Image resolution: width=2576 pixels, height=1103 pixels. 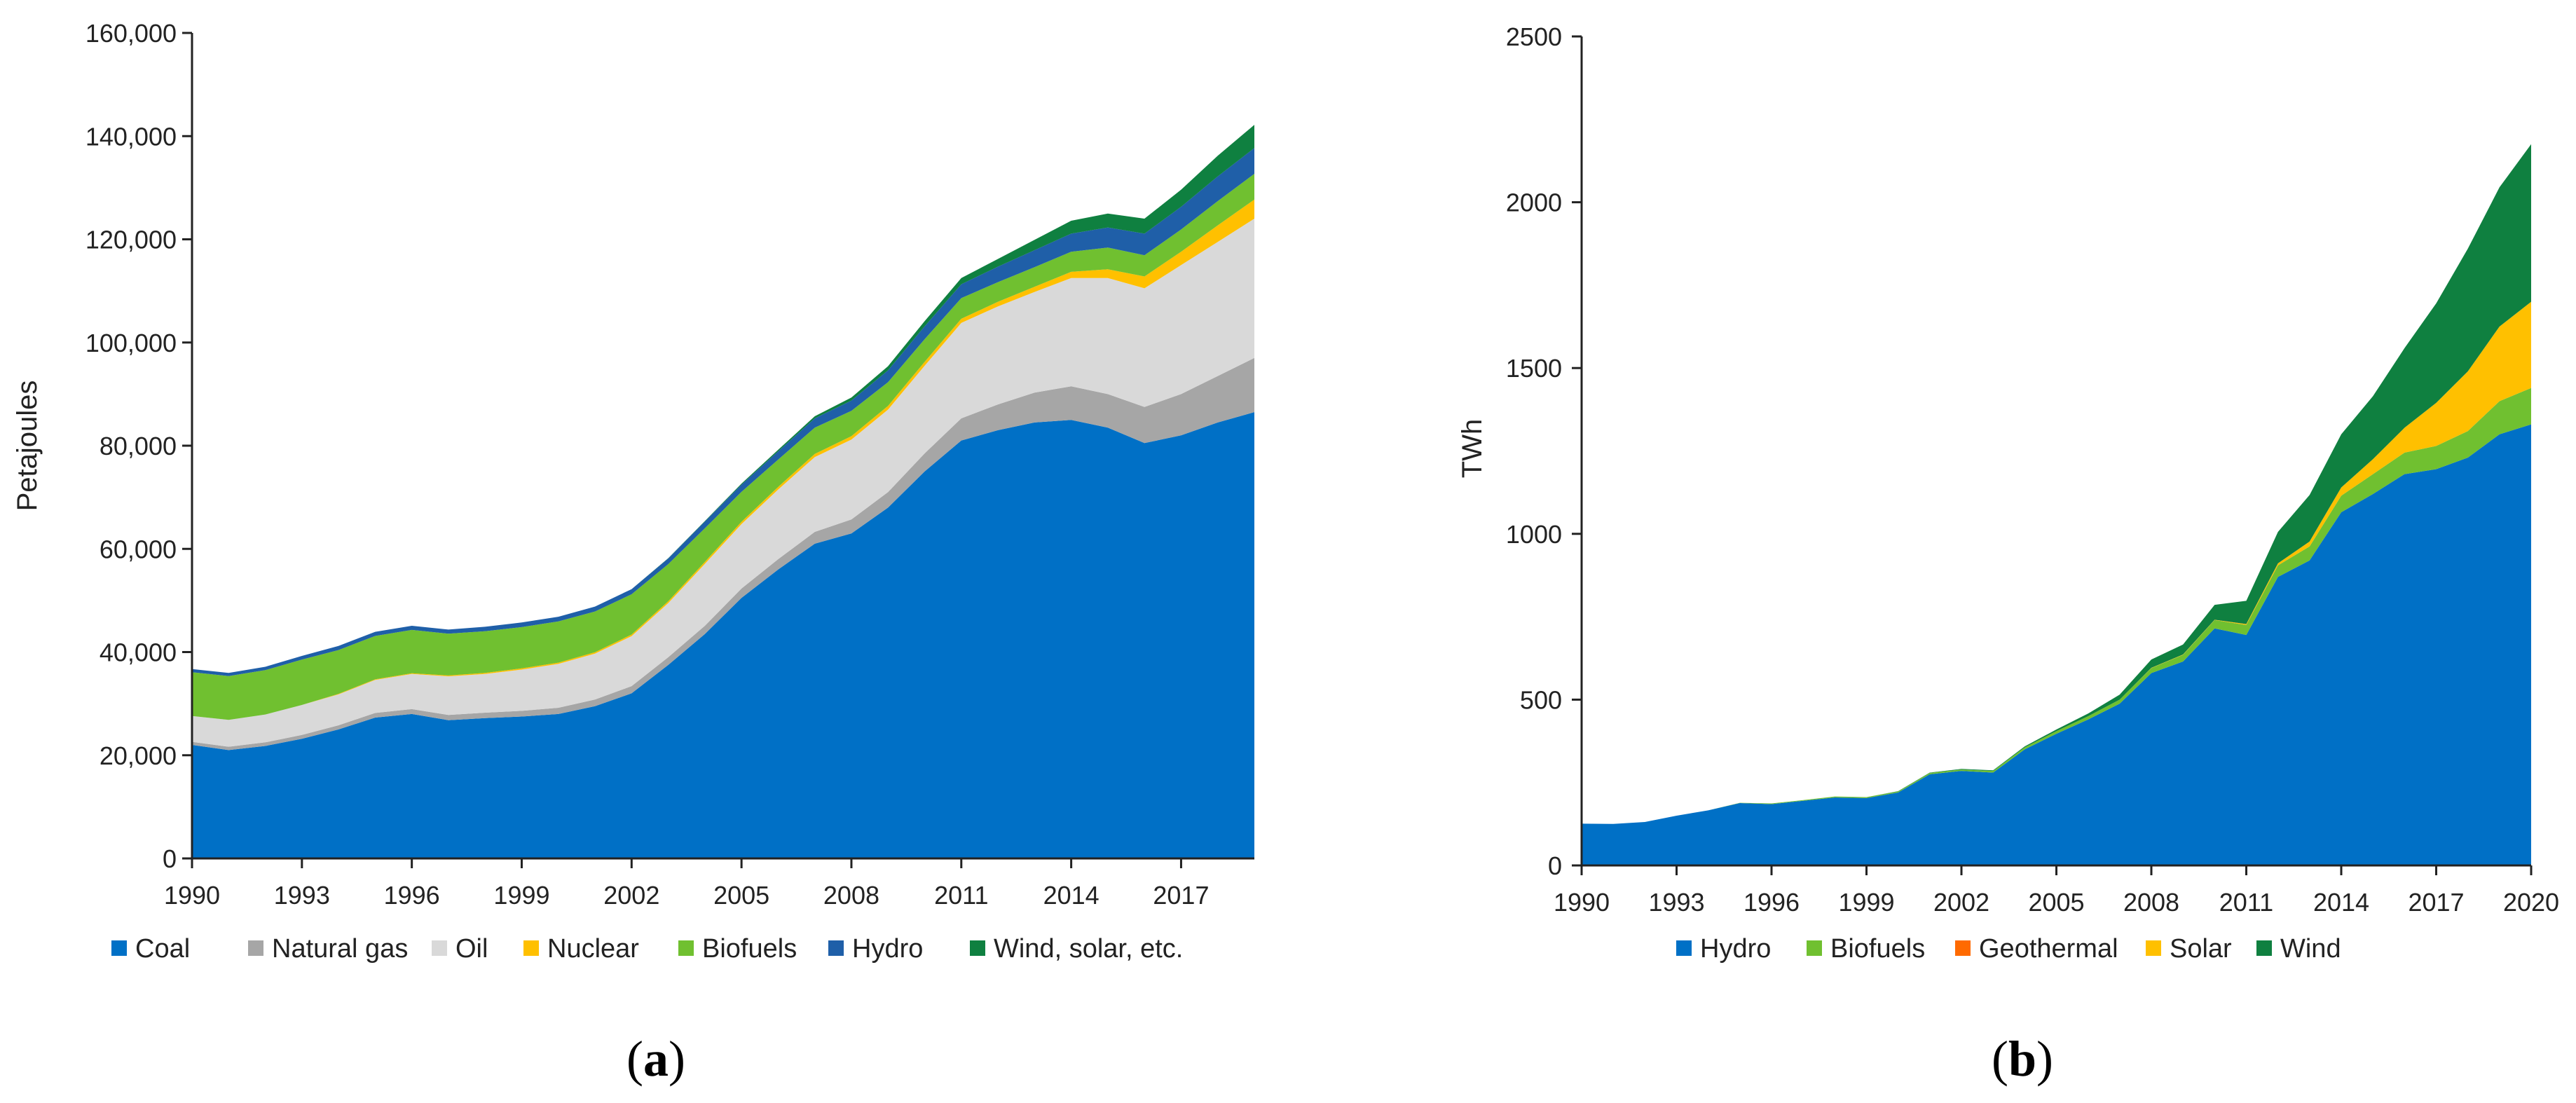 I want to click on chart-b-legend-label-geothermal: Geothermal, so click(x=2049, y=949).